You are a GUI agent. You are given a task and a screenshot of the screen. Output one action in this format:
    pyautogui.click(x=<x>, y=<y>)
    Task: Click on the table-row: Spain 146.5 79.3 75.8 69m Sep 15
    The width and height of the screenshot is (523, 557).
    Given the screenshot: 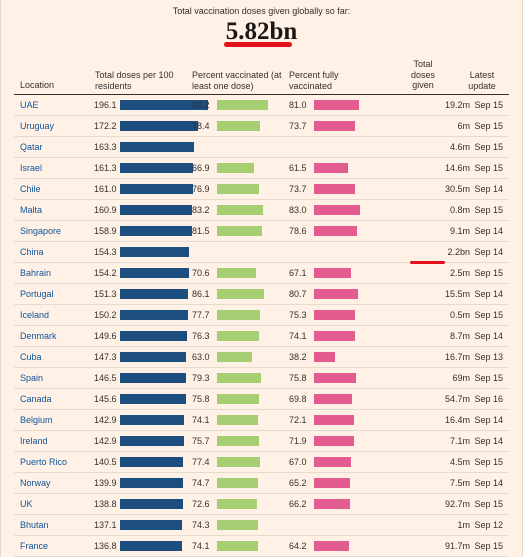 What is the action you would take?
    pyautogui.click(x=261, y=378)
    